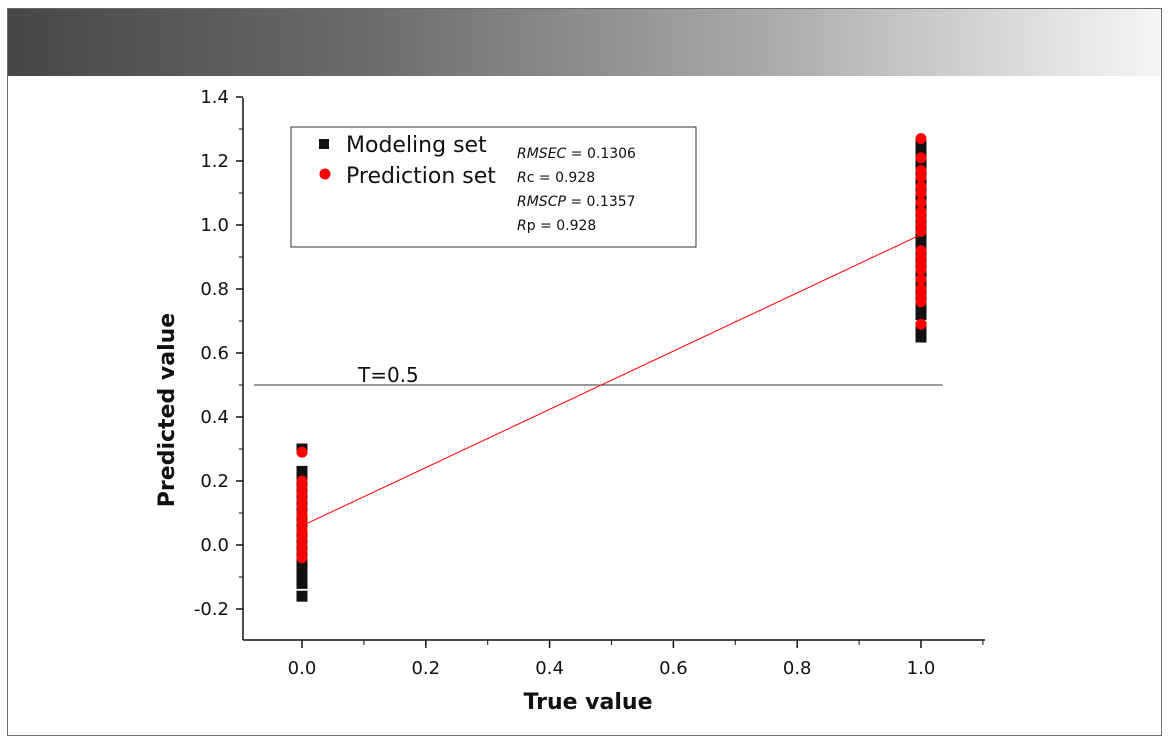 The height and width of the screenshot is (744, 1170). I want to click on legend-square-icon, so click(324, 144).